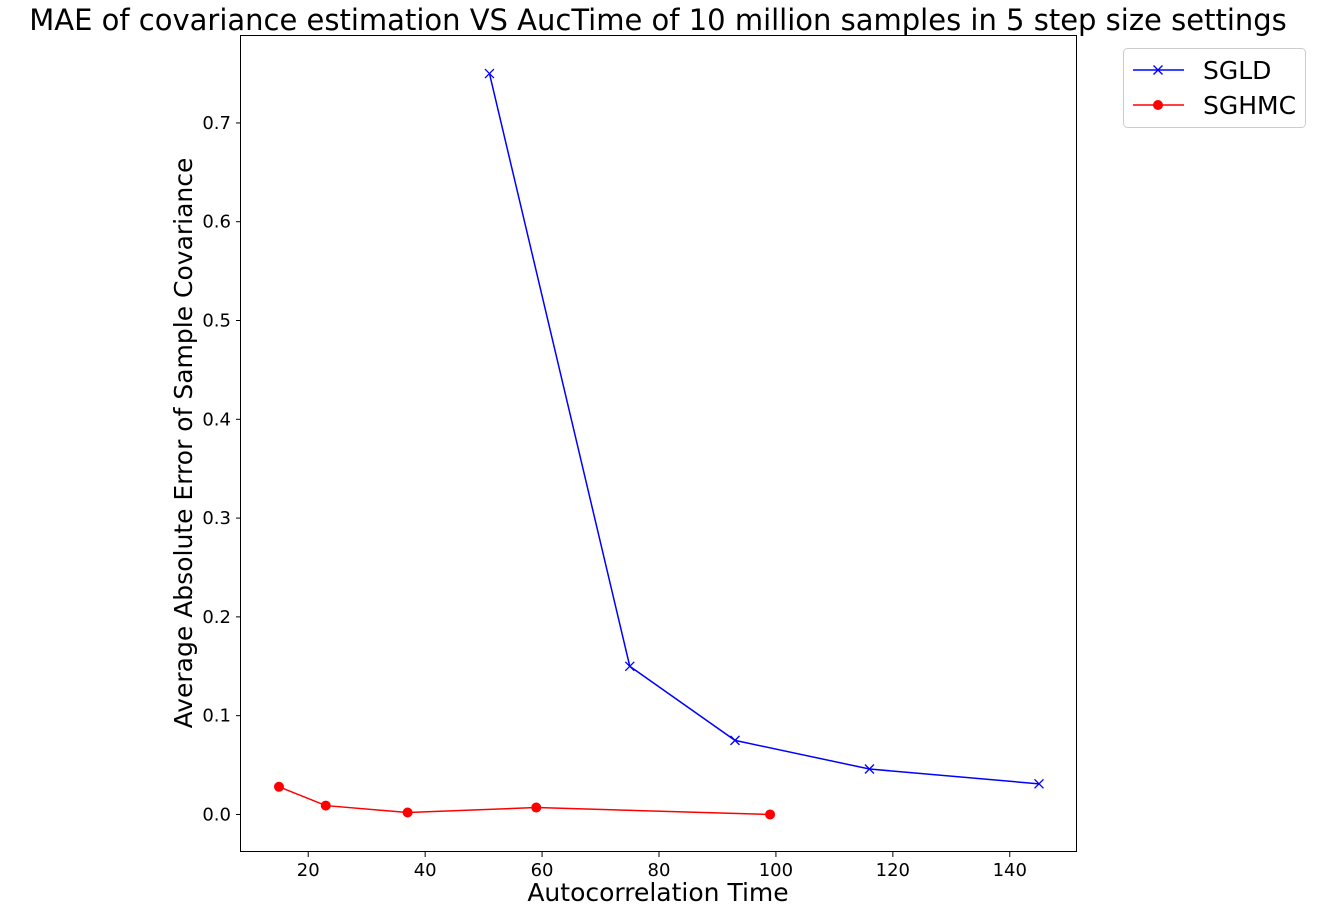 This screenshot has width=1317, height=912. I want to click on legend-marker-sgld, so click(1158, 70).